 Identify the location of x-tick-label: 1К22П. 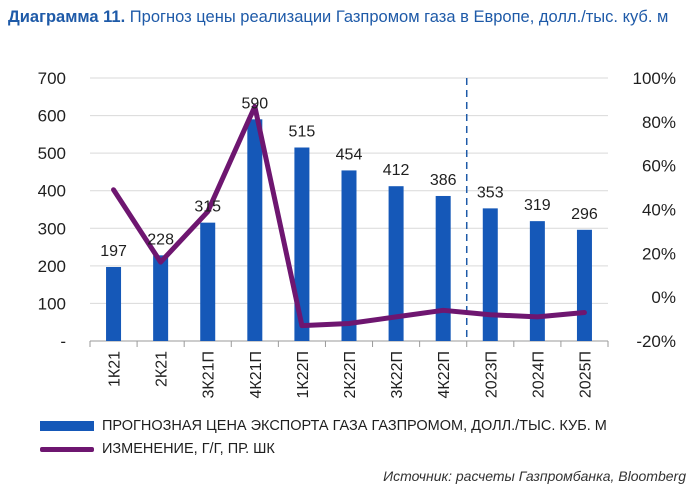
(303, 375).